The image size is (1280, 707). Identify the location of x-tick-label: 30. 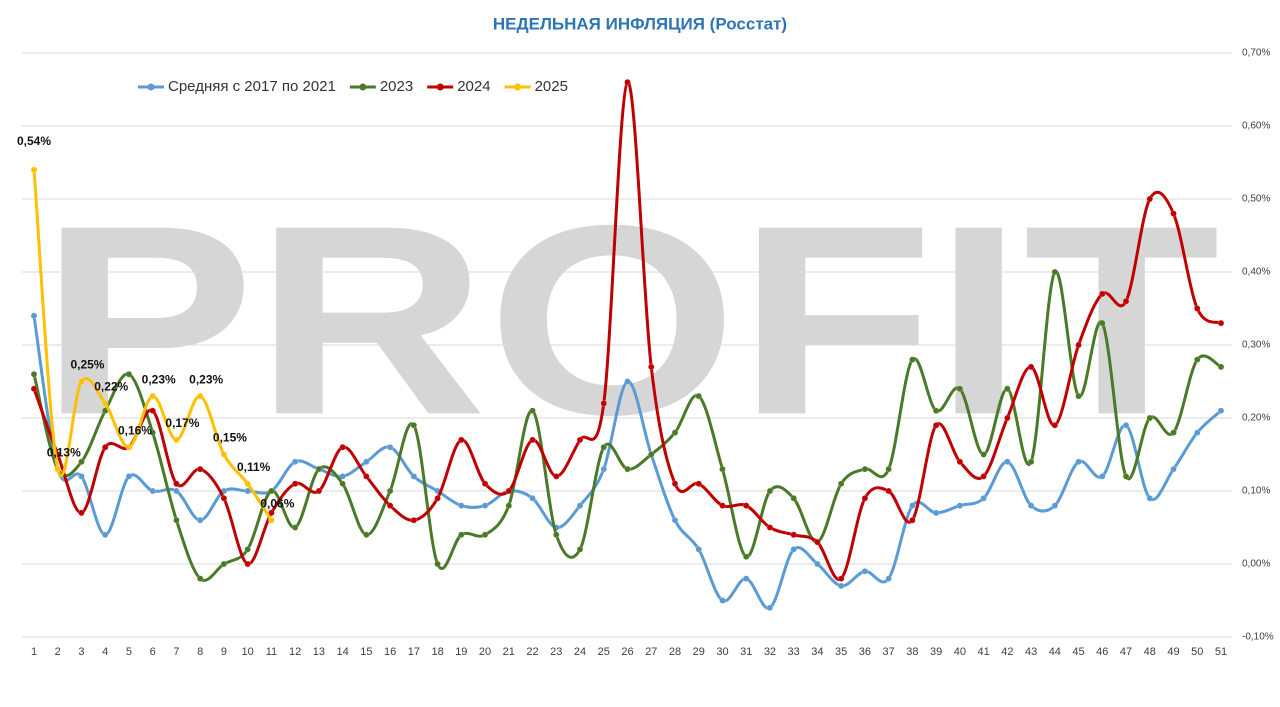
(722, 652).